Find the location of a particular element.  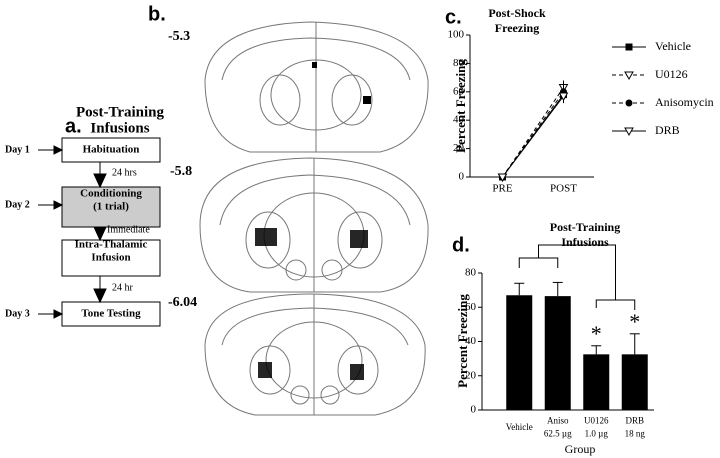

x-tick-label: Aniso 62.5 µg is located at coordinates (558, 427).